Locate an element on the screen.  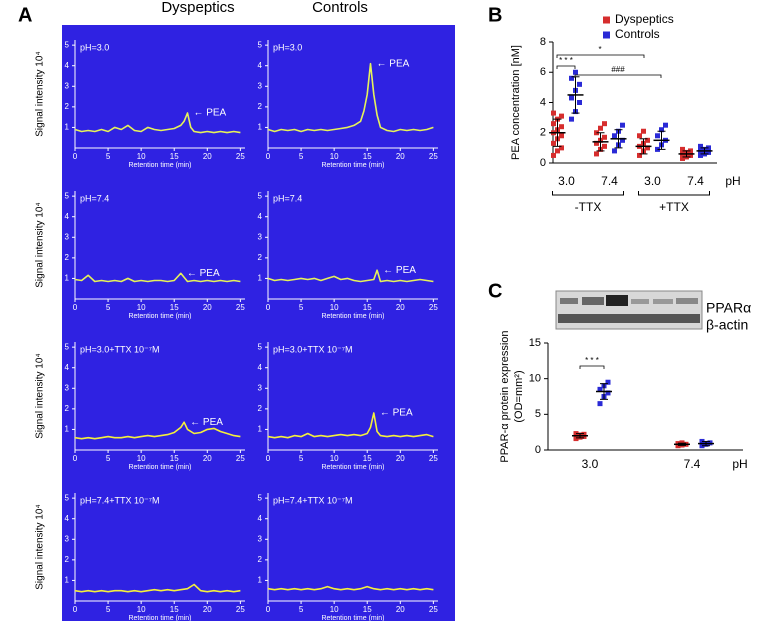
blot-band is located at coordinates (640, 301).